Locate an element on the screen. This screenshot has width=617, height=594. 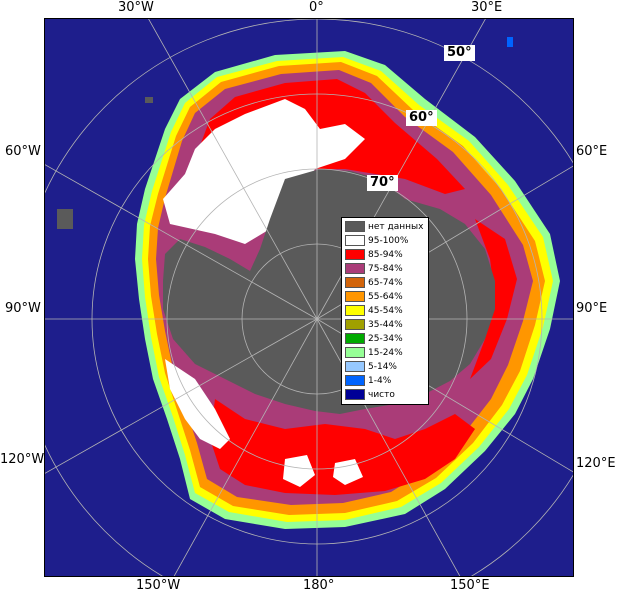
legend-label: 75-84% is located at coordinates (385, 269).